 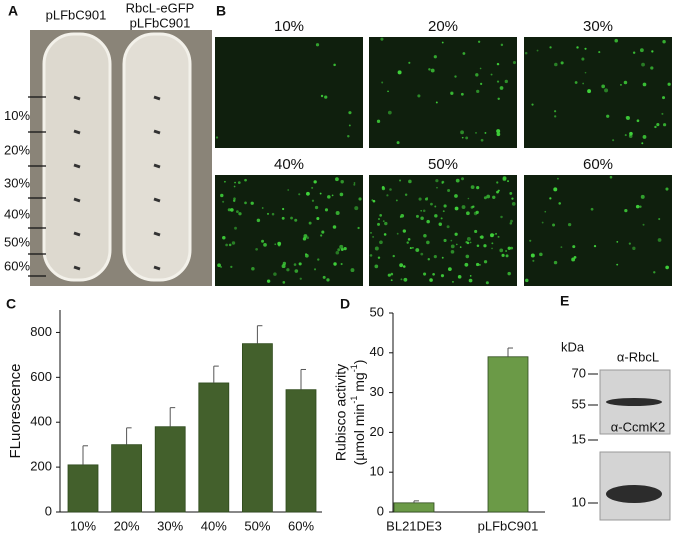 I want to click on y-axis-title: (µmol min-1 mg-1), so click(x=357, y=413).